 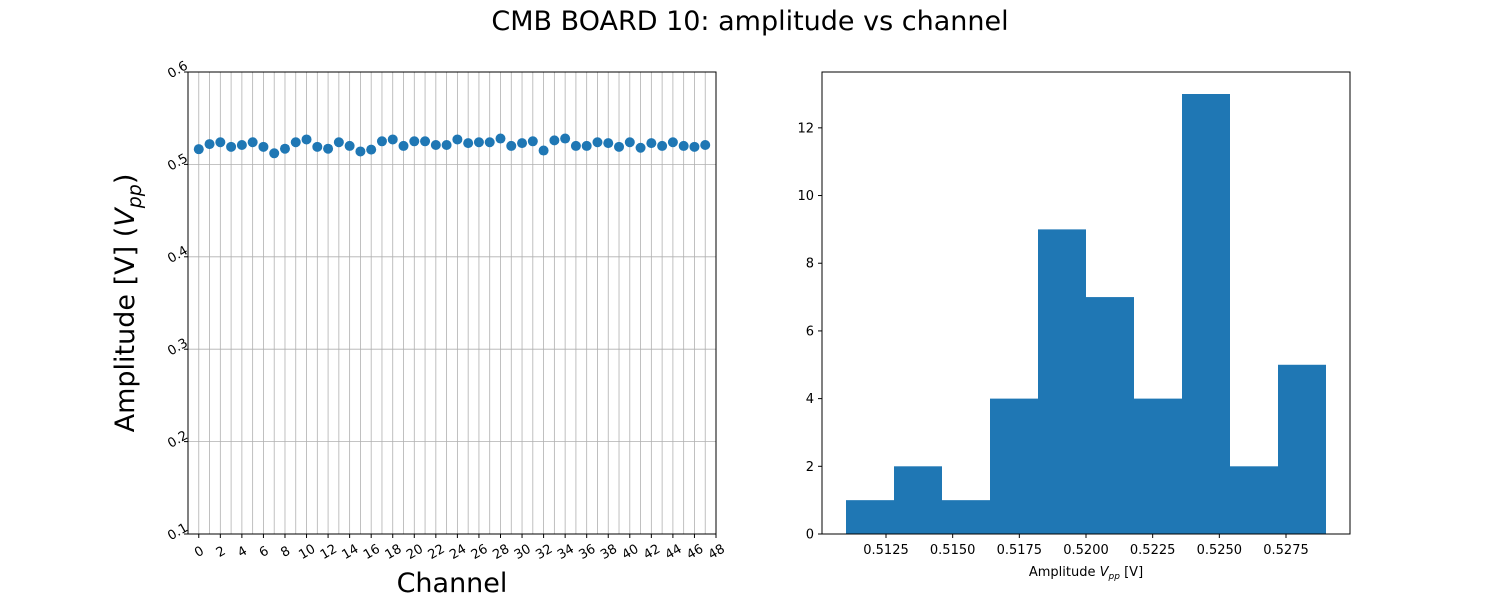 What do you see at coordinates (135, 196) in the screenshot?
I see `scatter-y-label-sub: pp` at bounding box center [135, 196].